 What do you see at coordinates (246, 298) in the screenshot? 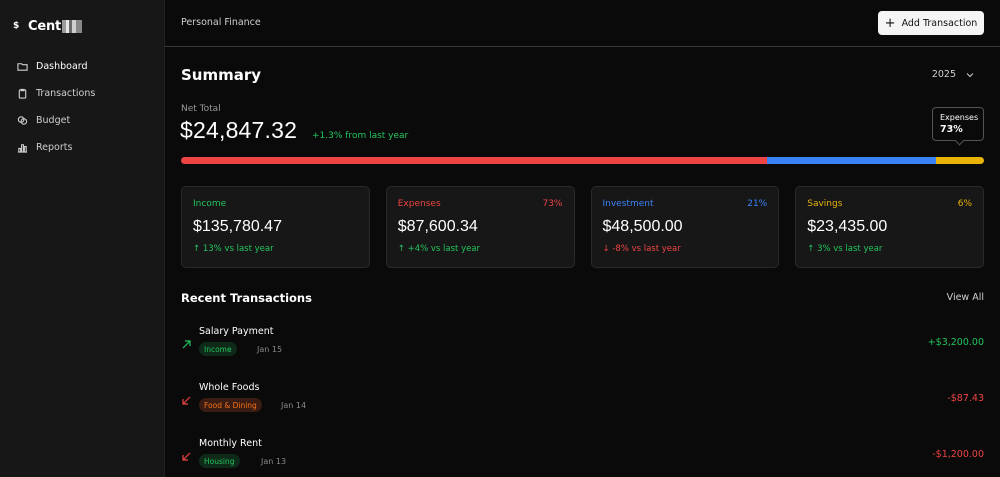
I see `recent-transactions-title: Recent Transactions` at bounding box center [246, 298].